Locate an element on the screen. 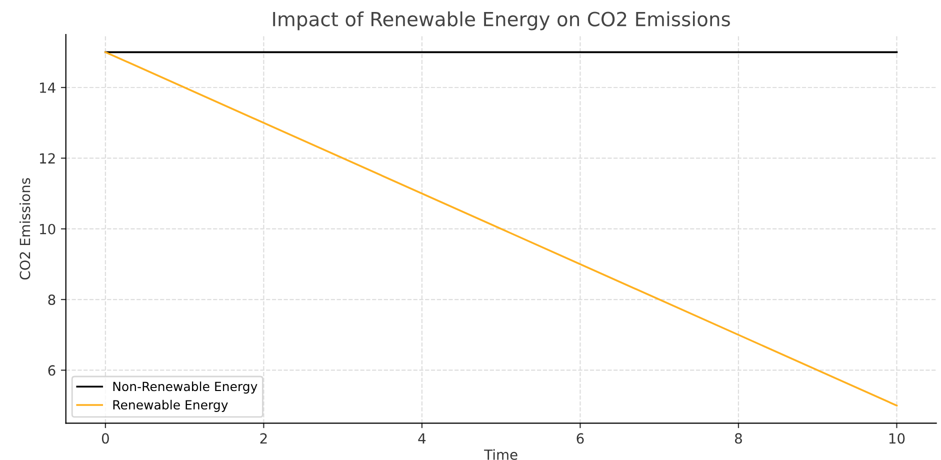 The image size is (941, 460). chart-title: Impact of Renewable Energy on CO2 Emissions is located at coordinates (501, 20).